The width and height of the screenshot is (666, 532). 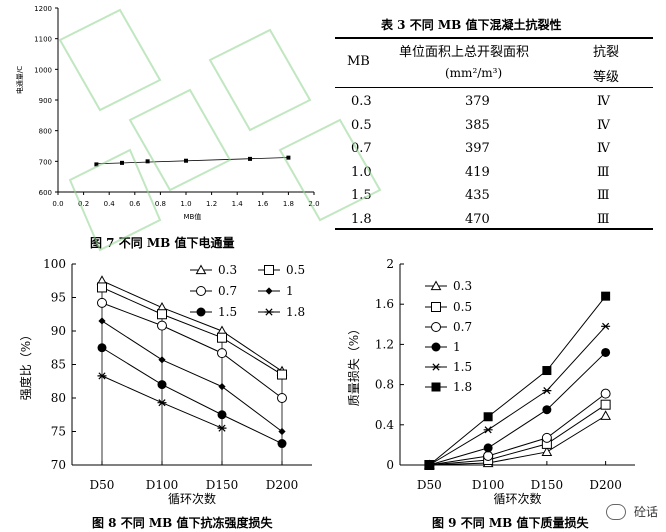 I want to click on table-cell-area: 470, so click(x=477, y=219).